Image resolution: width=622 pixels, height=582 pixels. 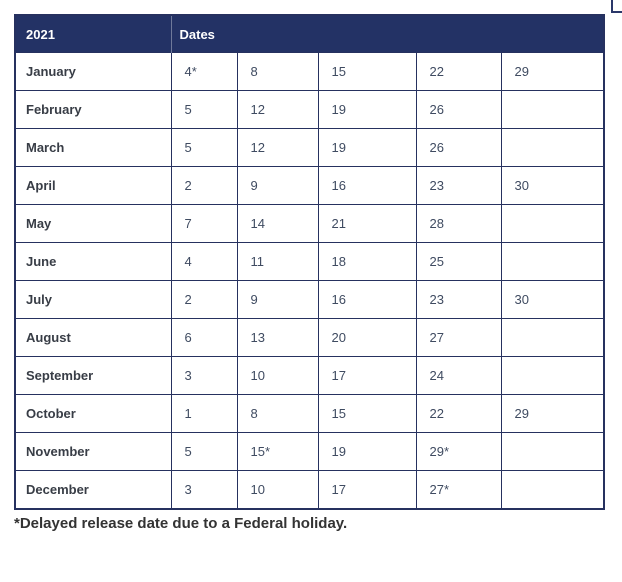 What do you see at coordinates (458, 375) in the screenshot?
I see `date-cell: 24` at bounding box center [458, 375].